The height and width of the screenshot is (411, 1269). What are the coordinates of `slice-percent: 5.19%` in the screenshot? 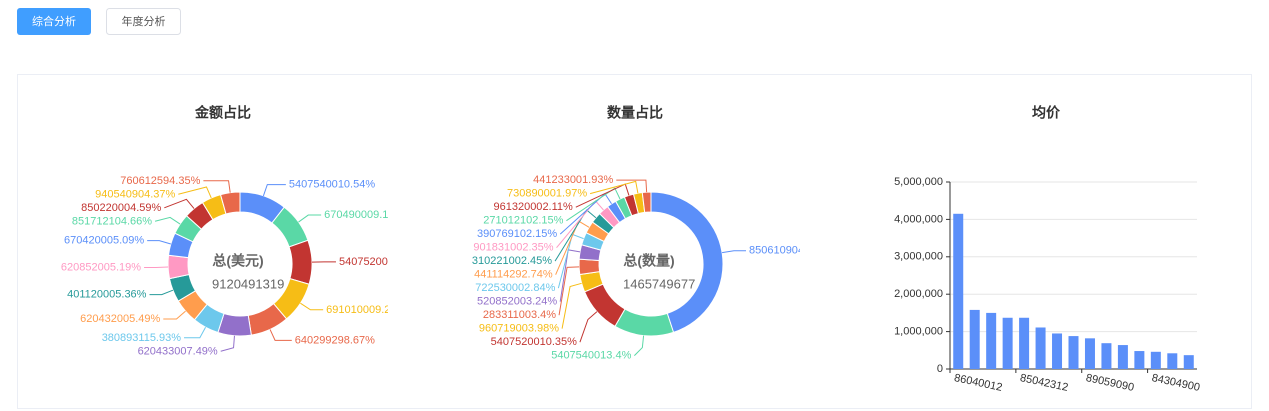 It's located at (125, 267).